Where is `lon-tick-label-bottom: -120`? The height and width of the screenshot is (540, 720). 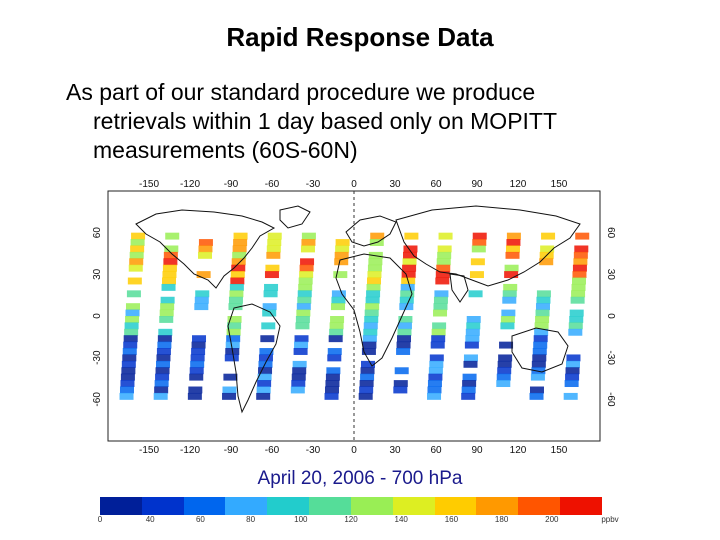
lon-tick-label-bottom: -120 is located at coordinates (190, 450).